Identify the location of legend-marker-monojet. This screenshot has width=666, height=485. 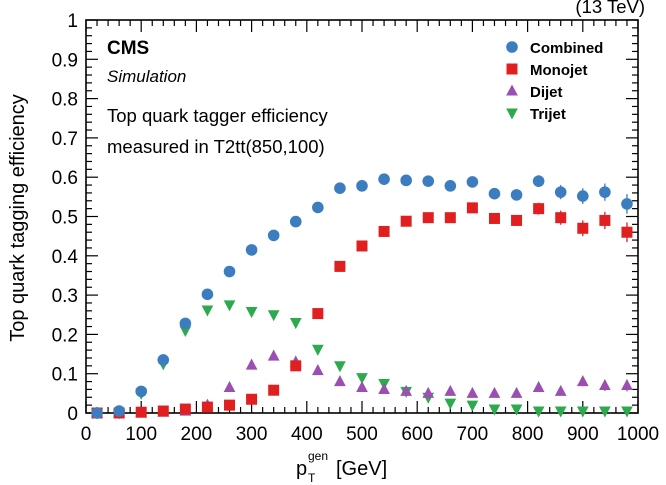
(512, 69).